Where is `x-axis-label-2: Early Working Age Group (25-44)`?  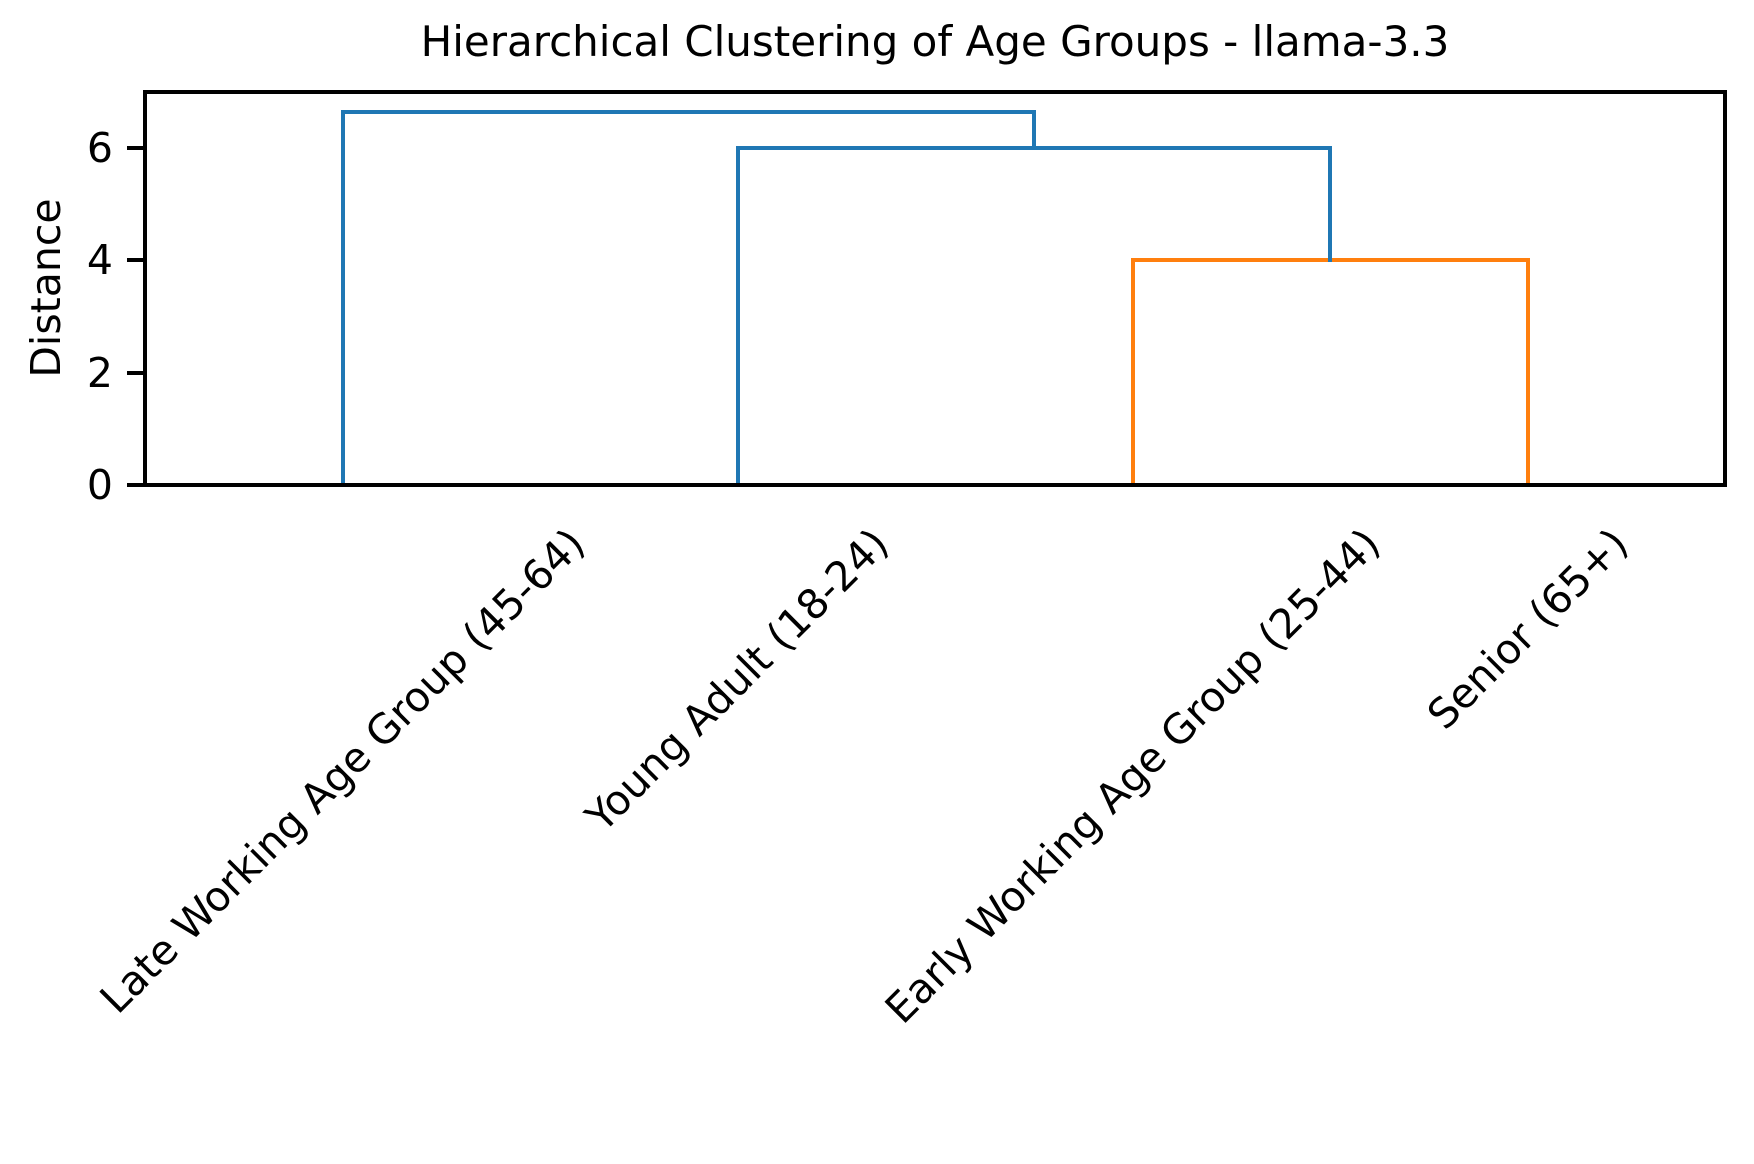 x-axis-label-2: Early Working Age Group (25-44) is located at coordinates (1132, 776).